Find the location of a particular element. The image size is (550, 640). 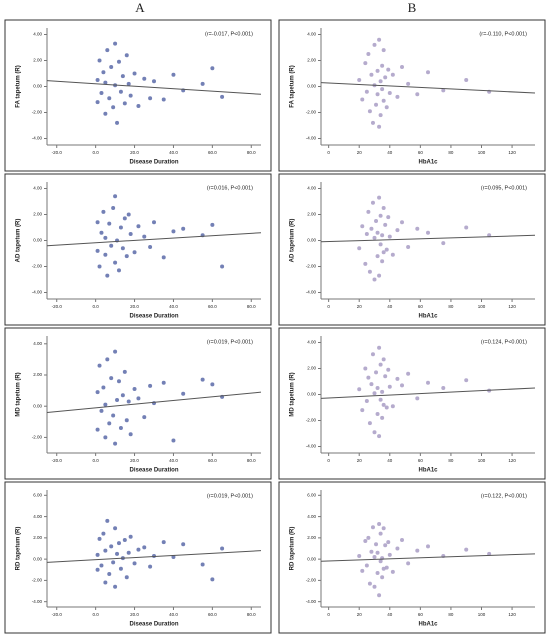

x-tick-label: 0.0 is located at coordinates (96, 306).